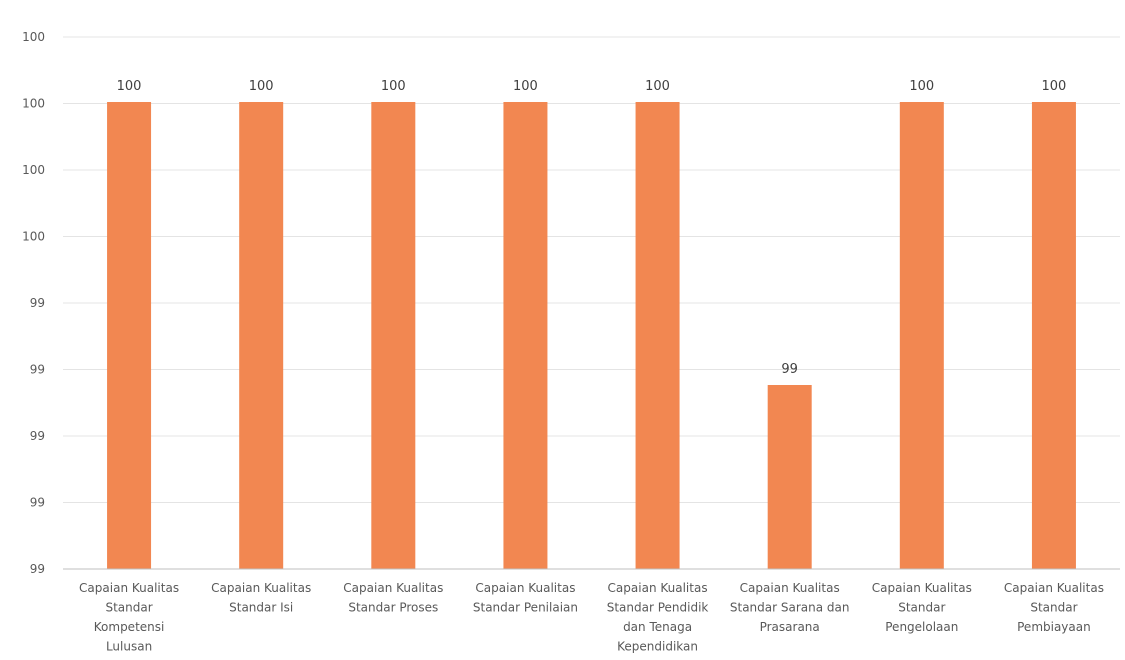 This screenshot has height=660, width=1125. What do you see at coordinates (129, 617) in the screenshot?
I see `category-label: Capaian Kualitas Standar Kompetensi Lulusan` at bounding box center [129, 617].